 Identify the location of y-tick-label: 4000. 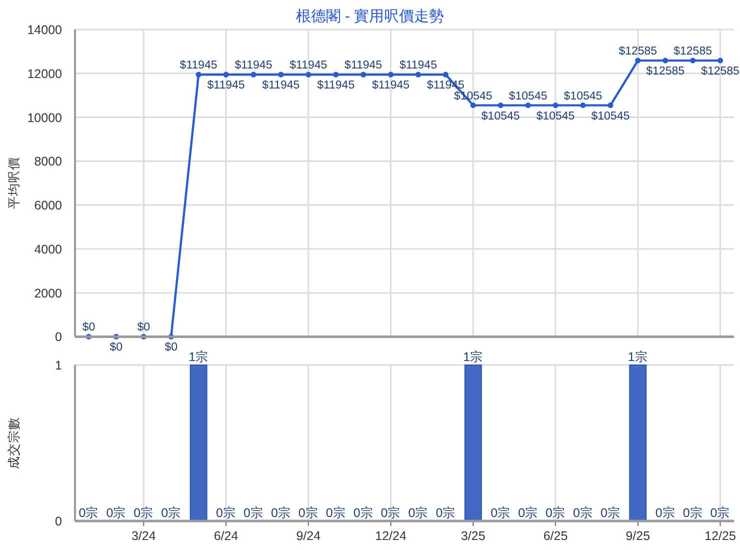
(48, 249).